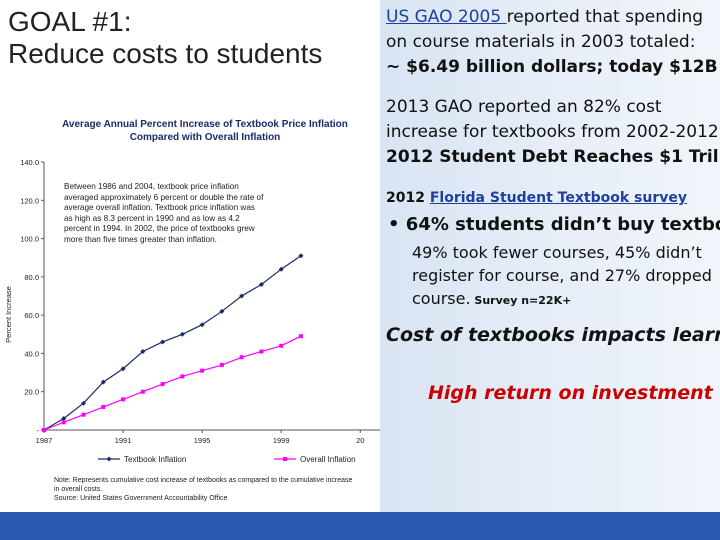 Image resolution: width=720 pixels, height=540 pixels. Describe the element at coordinates (31, 277) in the screenshot. I see `y-tick-label: 80.0` at that location.